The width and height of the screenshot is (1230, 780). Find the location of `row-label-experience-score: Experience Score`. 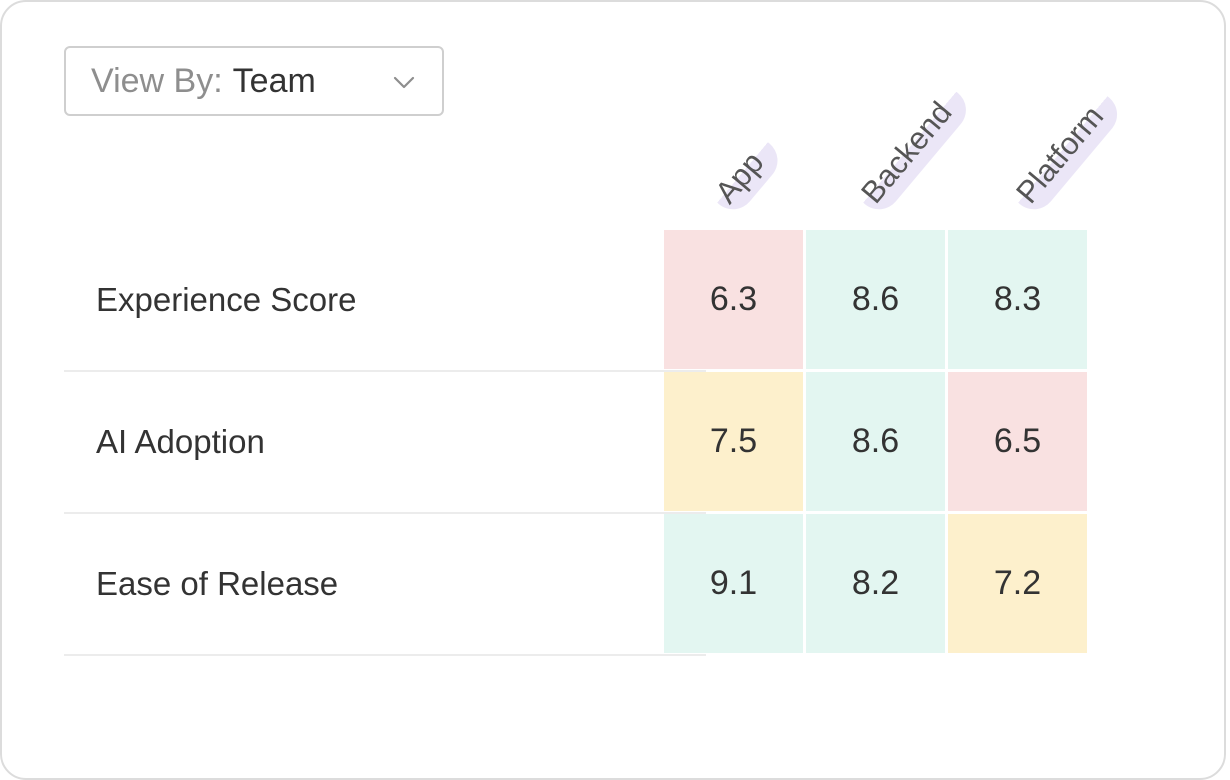

row-label-experience-score: Experience Score is located at coordinates (226, 299).